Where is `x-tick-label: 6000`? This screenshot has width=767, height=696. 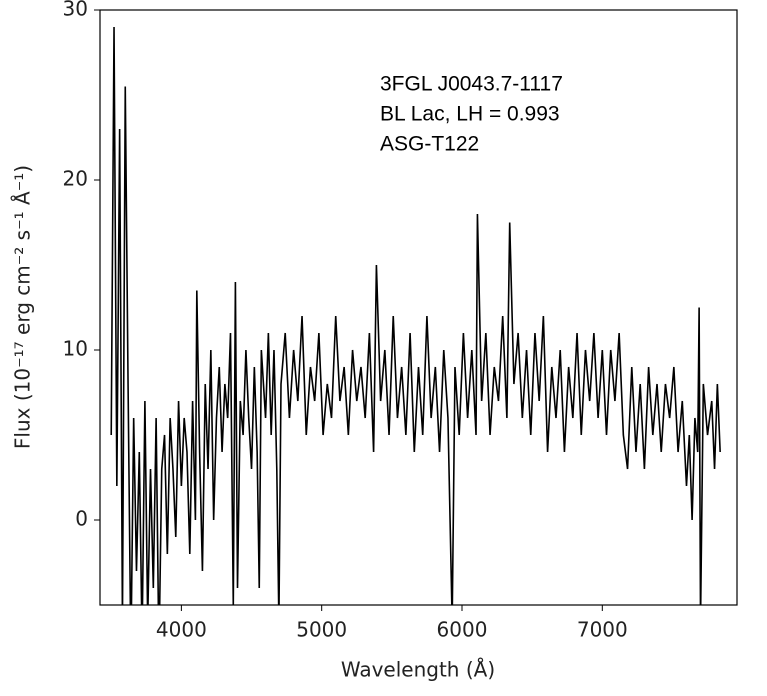
x-tick-label: 6000 is located at coordinates (462, 630).